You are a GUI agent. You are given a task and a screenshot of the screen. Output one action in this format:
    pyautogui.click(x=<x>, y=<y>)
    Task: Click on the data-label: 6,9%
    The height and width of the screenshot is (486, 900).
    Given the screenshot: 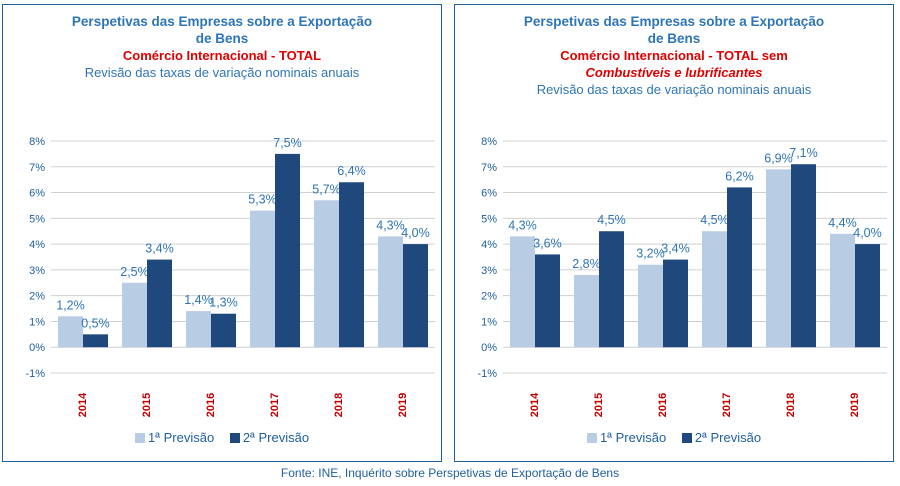 What is the action you would take?
    pyautogui.click(x=778, y=158)
    